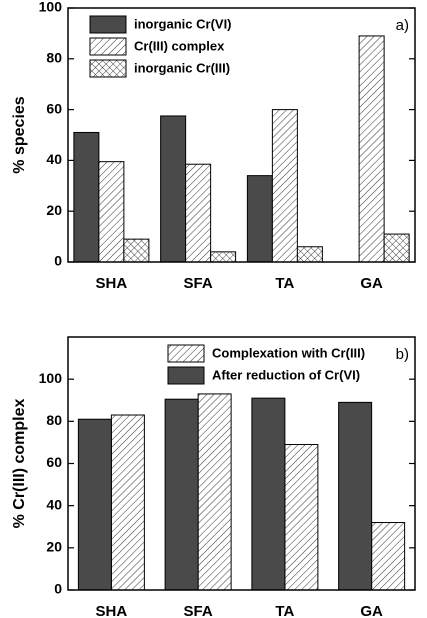 Image resolution: width=427 pixels, height=618 pixels. Describe the element at coordinates (19, 134) in the screenshot. I see `y-axis-label: % species` at that location.